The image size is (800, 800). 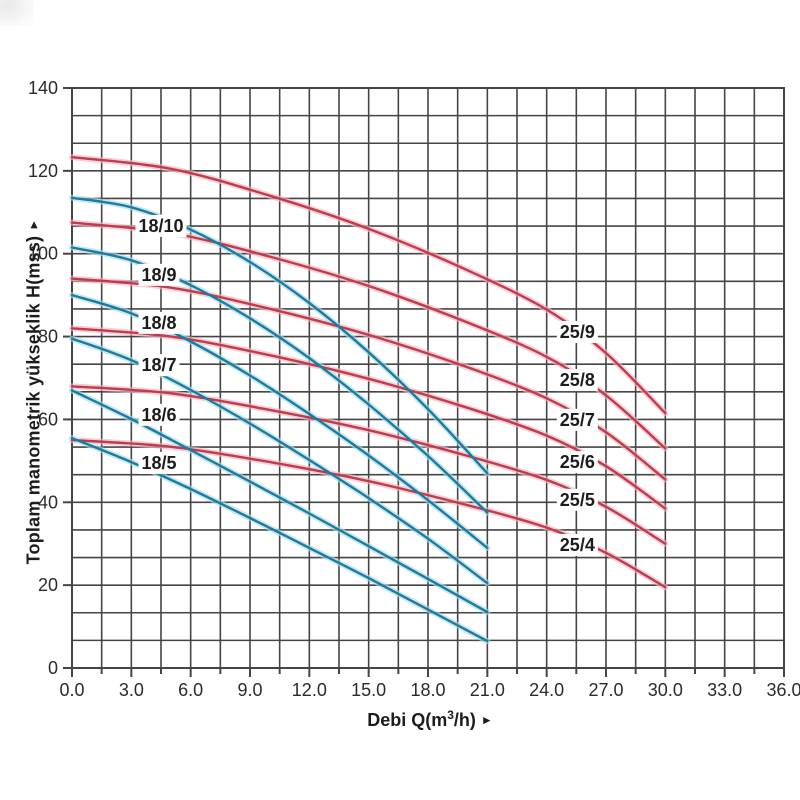 What do you see at coordinates (43, 171) in the screenshot?
I see `y-tick-label: 120` at bounding box center [43, 171].